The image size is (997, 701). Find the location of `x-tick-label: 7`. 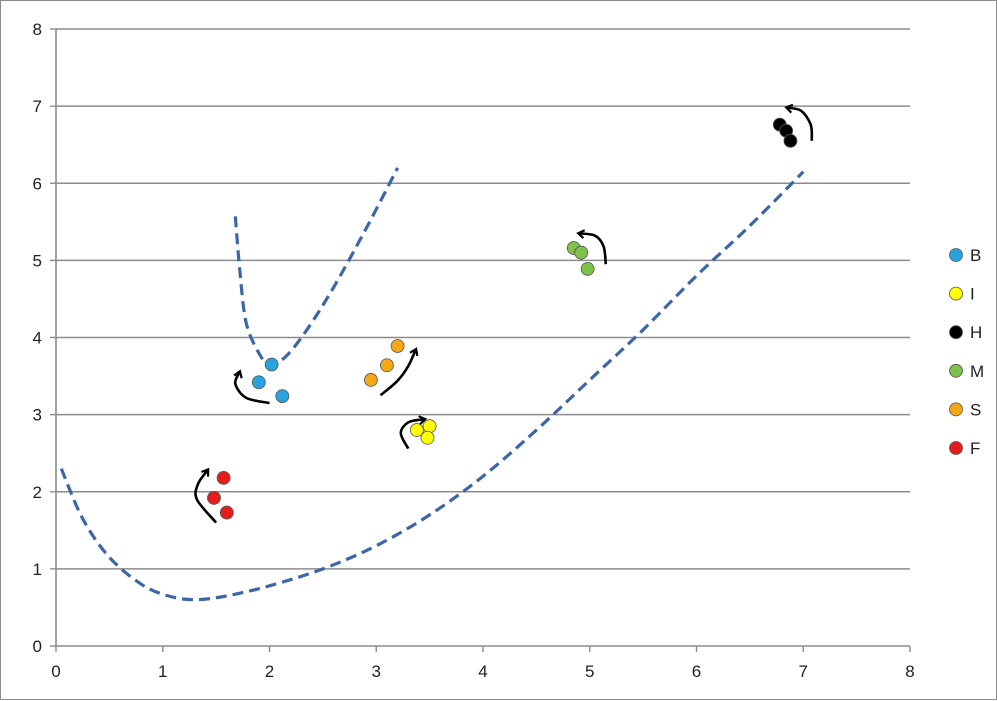

x-tick-label: 7 is located at coordinates (803, 671).